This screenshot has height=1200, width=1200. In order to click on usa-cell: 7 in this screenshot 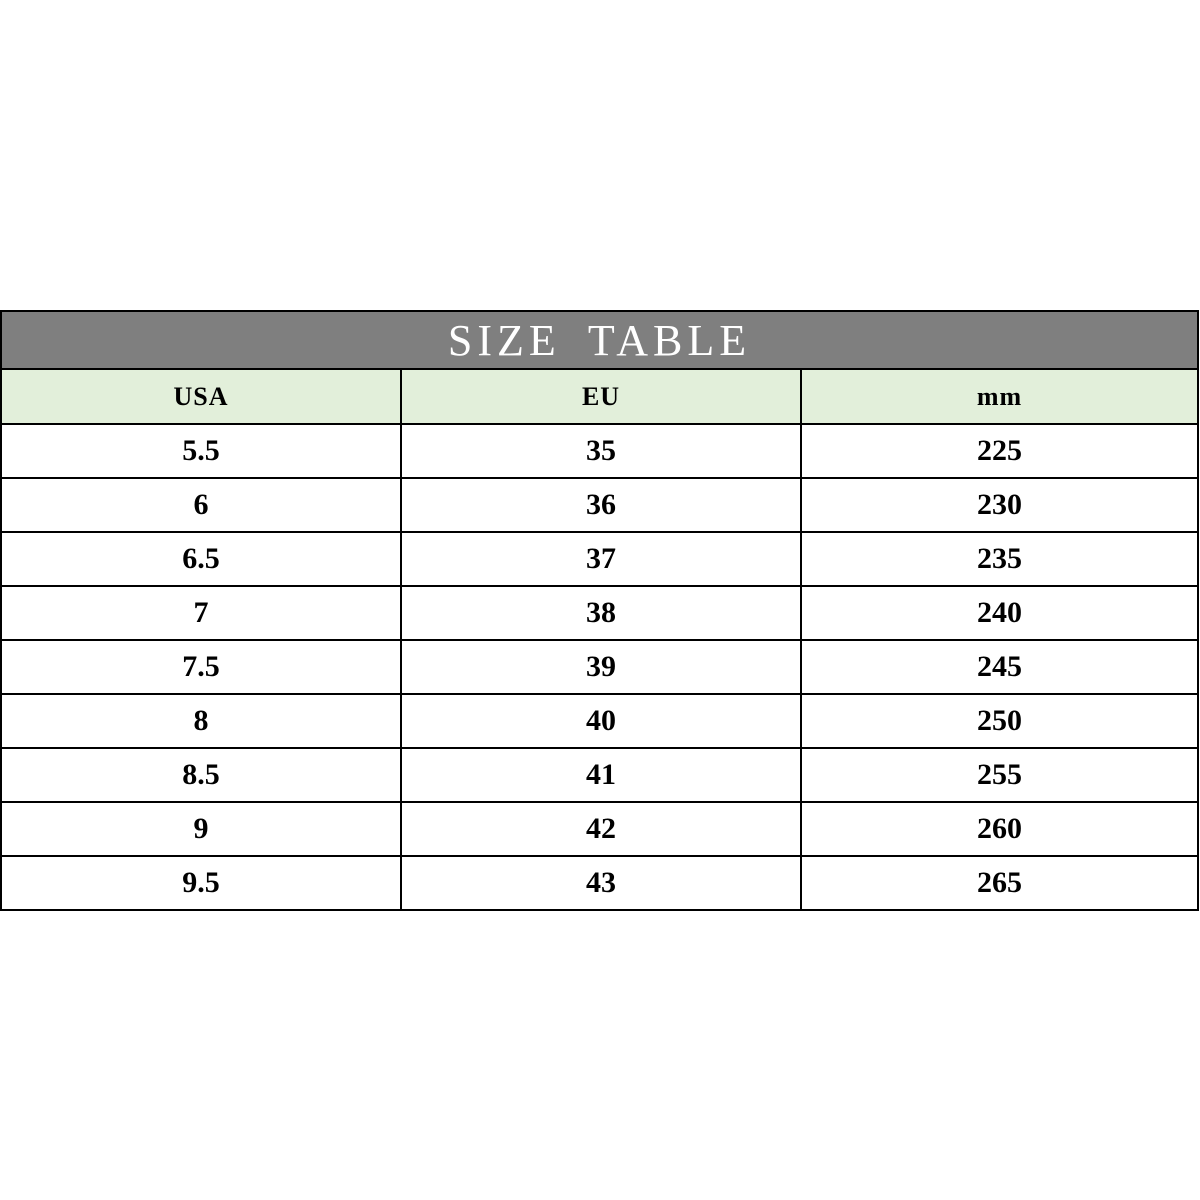, I will do `click(201, 613)`.